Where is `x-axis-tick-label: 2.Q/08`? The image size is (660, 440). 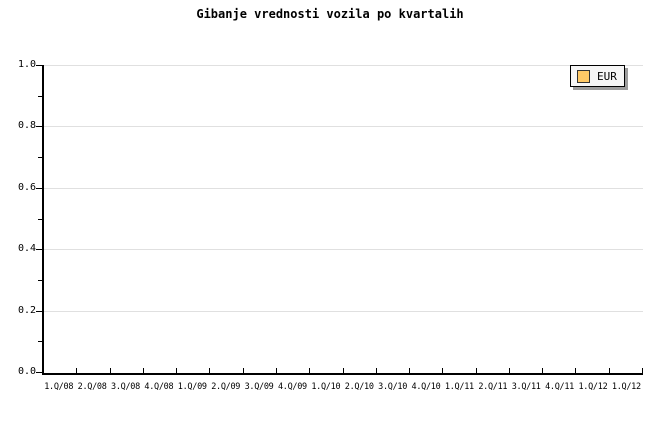 x-axis-tick-label: 2.Q/08 is located at coordinates (92, 387).